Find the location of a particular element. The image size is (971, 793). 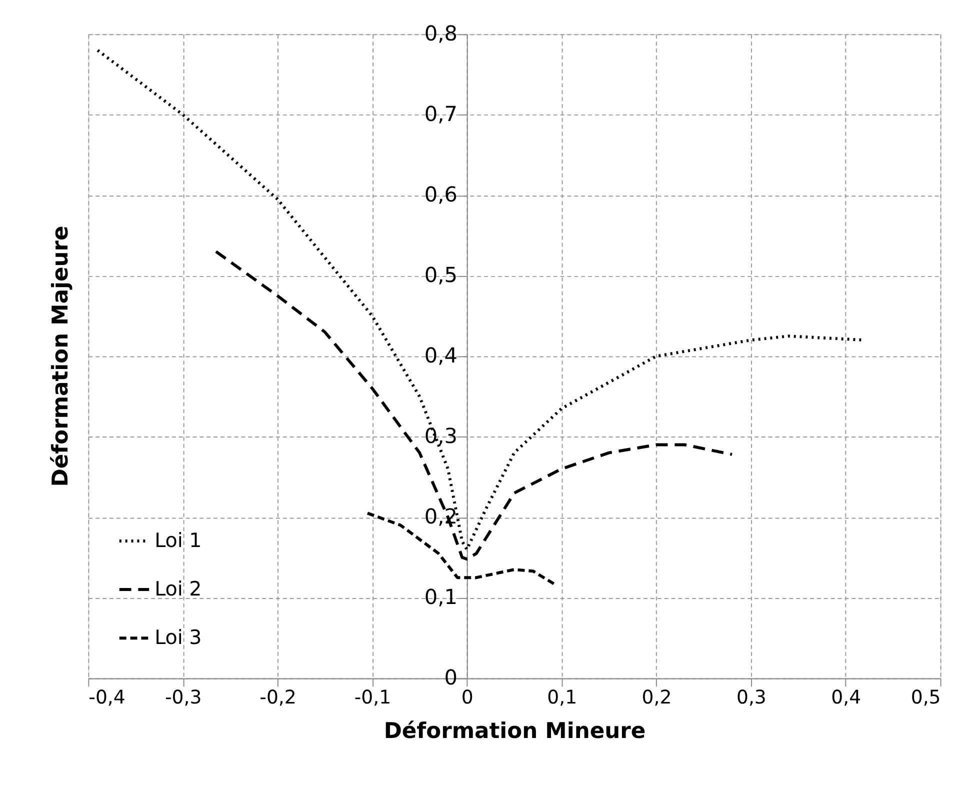

x-tick-label: 0,3 is located at coordinates (751, 697).